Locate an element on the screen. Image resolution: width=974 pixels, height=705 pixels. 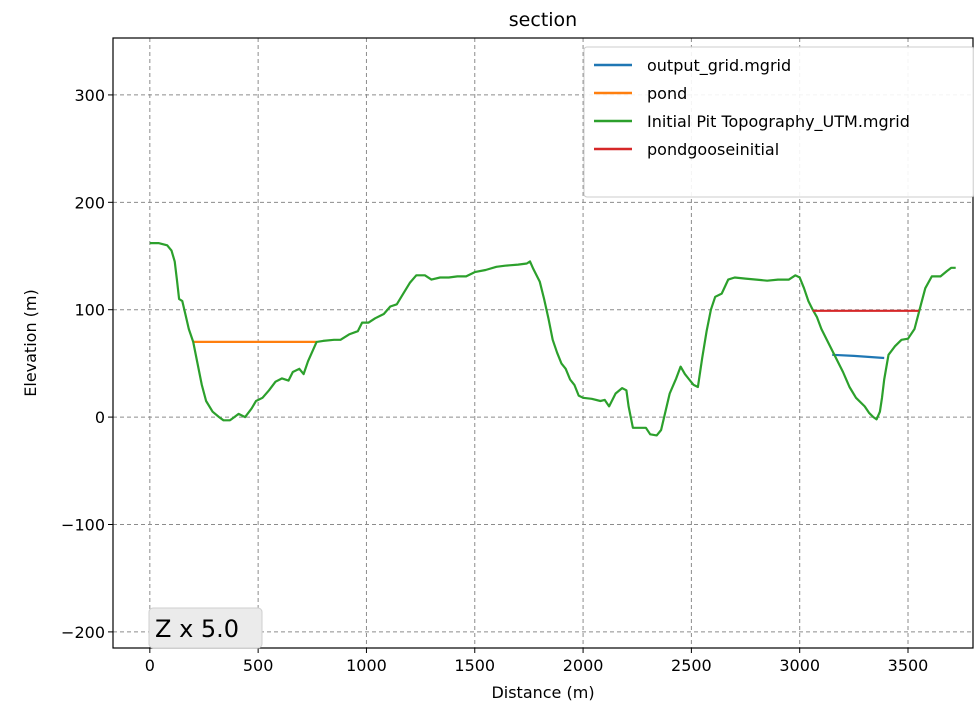
y-tick-label: −200 is located at coordinates (83, 632).